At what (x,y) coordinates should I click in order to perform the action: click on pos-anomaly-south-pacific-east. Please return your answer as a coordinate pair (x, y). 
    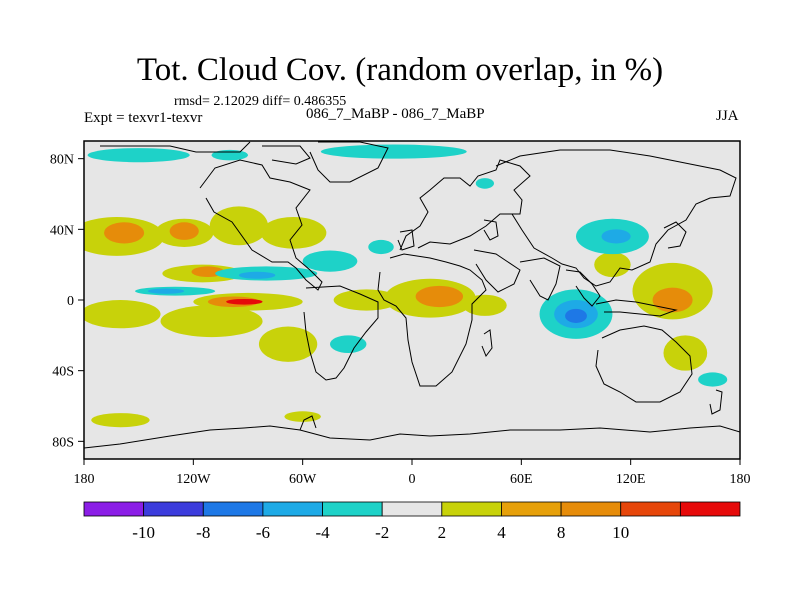
    Looking at the image, I should click on (685, 353).